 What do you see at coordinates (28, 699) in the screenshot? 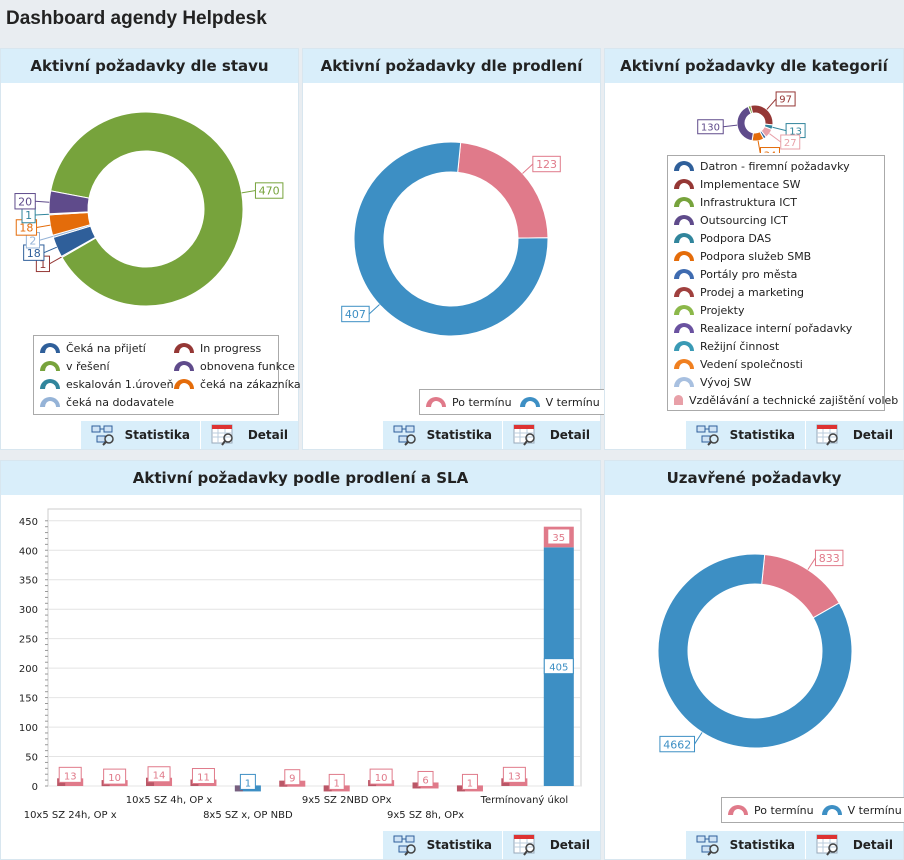
I see `y-tick-label: 150` at bounding box center [28, 699].